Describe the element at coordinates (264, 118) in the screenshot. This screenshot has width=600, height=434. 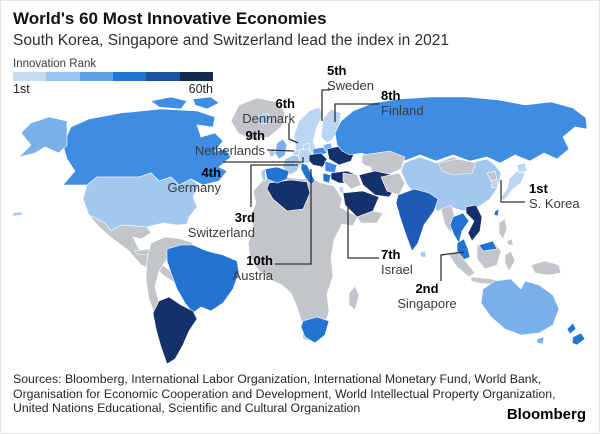
I see `map-region-iceland` at that location.